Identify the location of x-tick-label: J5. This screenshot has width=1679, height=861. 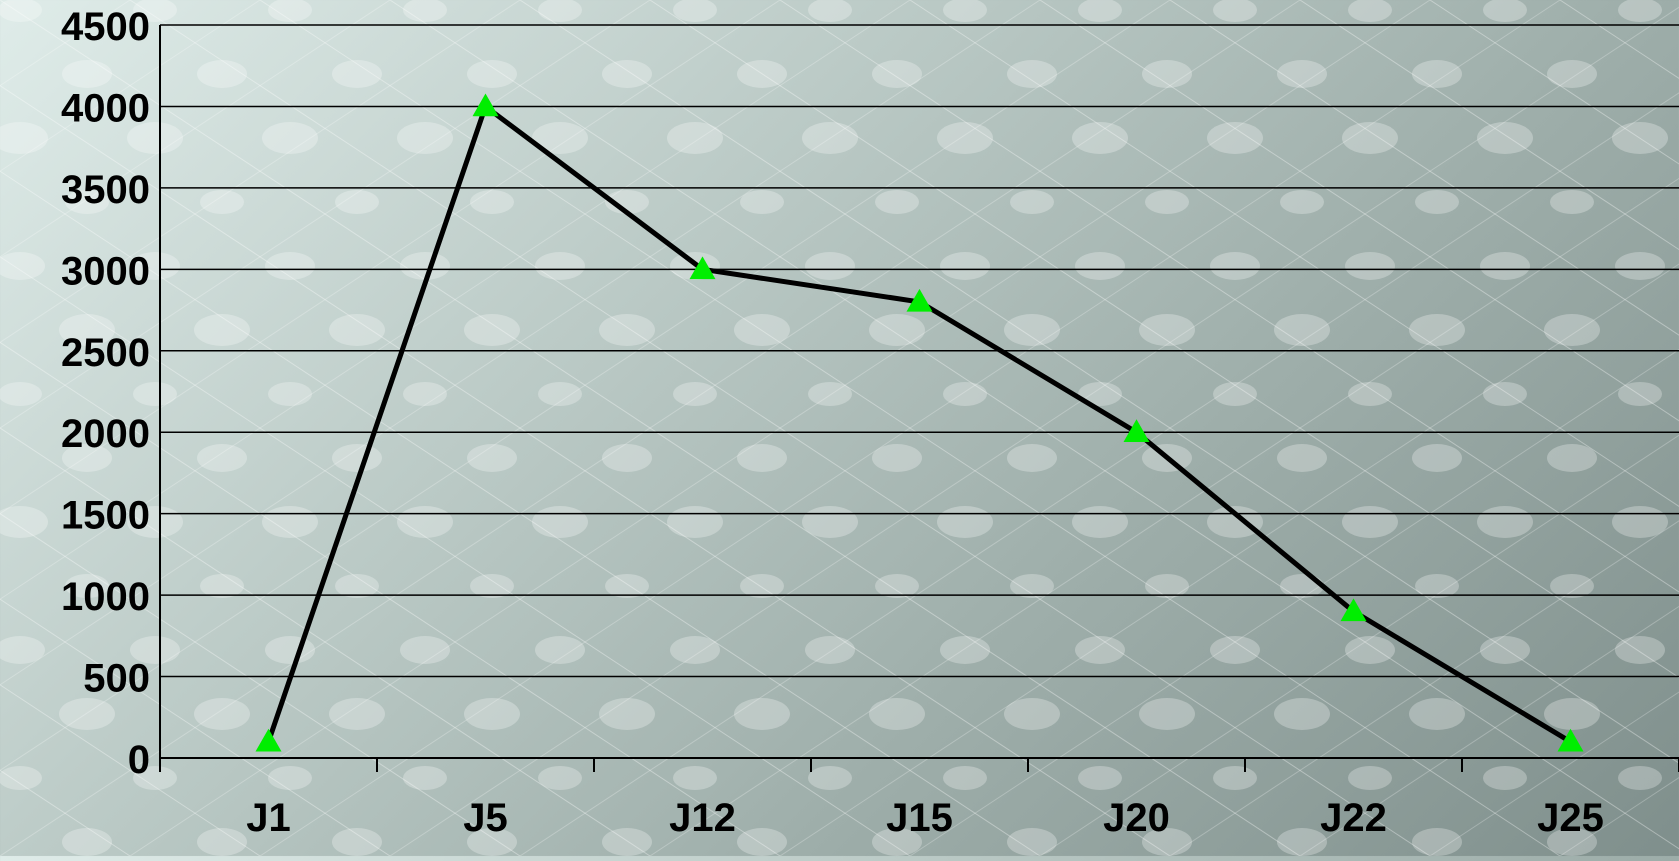
(485, 818).